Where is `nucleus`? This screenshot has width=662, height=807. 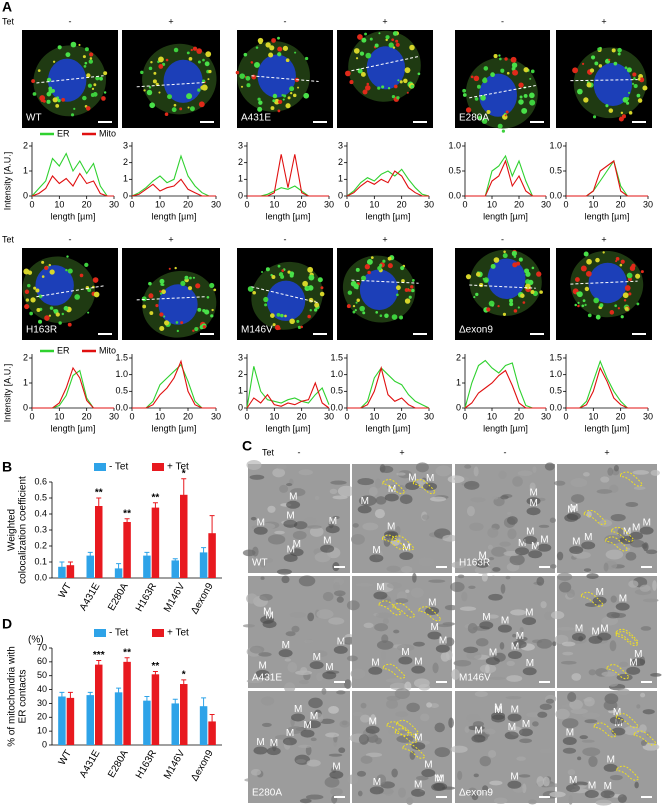
nucleus is located at coordinates (379, 290).